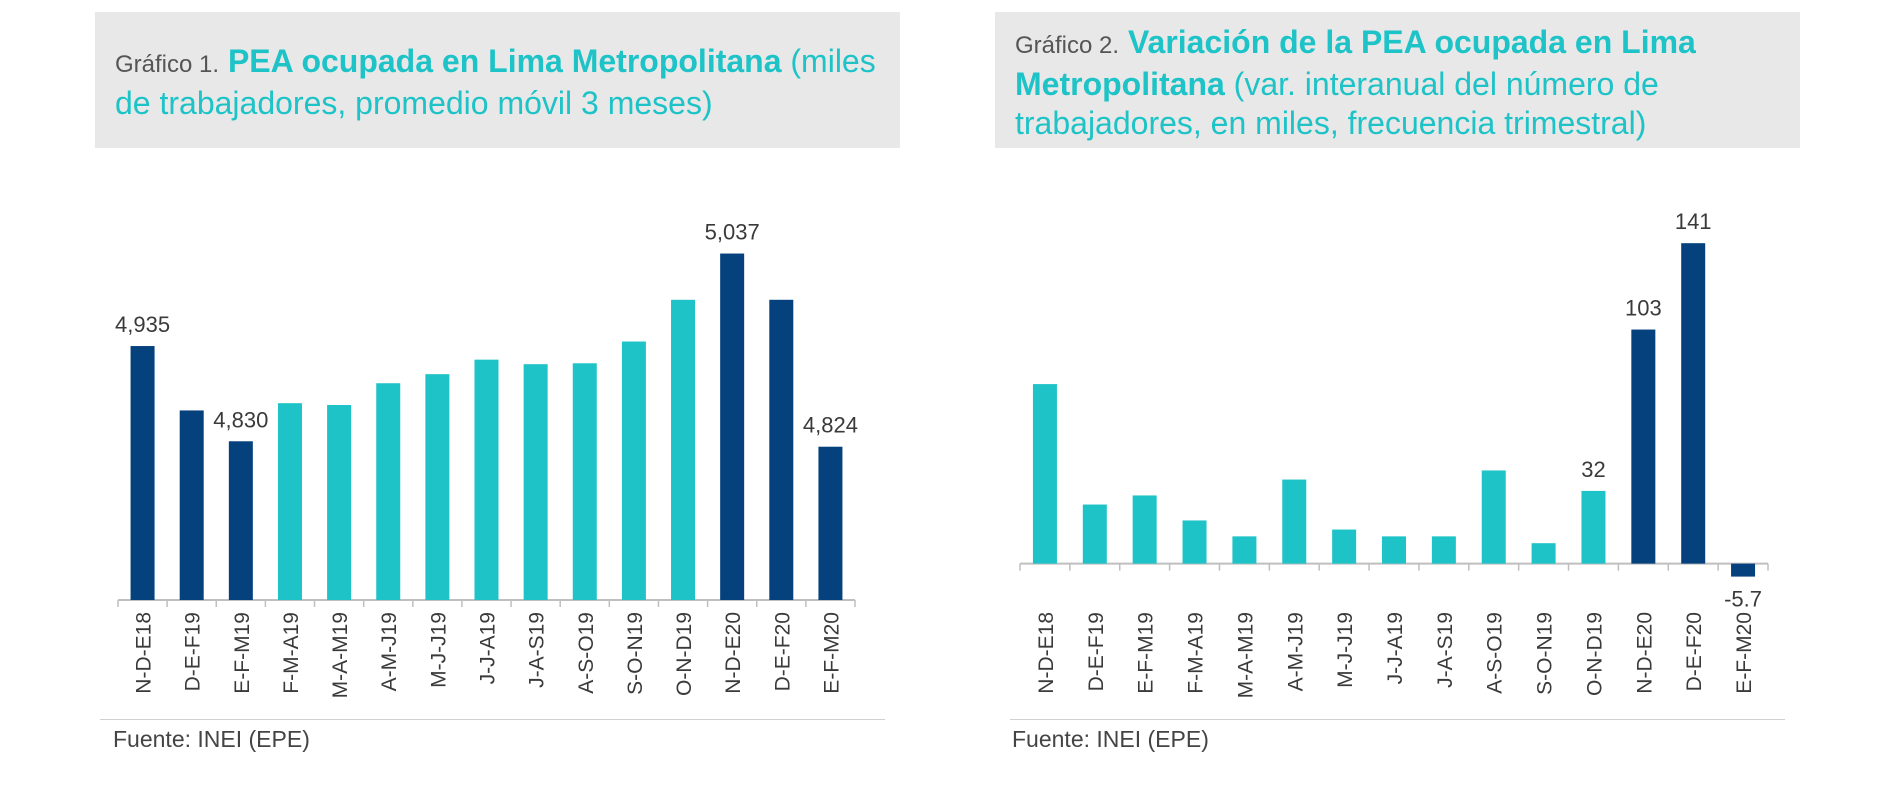  What do you see at coordinates (1094, 534) in the screenshot?
I see `chart-2-bar-D-E-F19` at bounding box center [1094, 534].